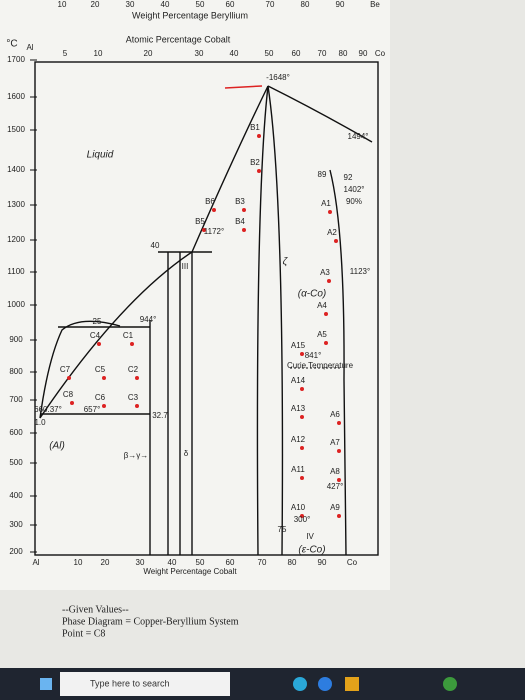 This screenshot has height=700, width=525. Describe the element at coordinates (278, 77) in the screenshot. I see `diagram-label: -1648°` at that location.